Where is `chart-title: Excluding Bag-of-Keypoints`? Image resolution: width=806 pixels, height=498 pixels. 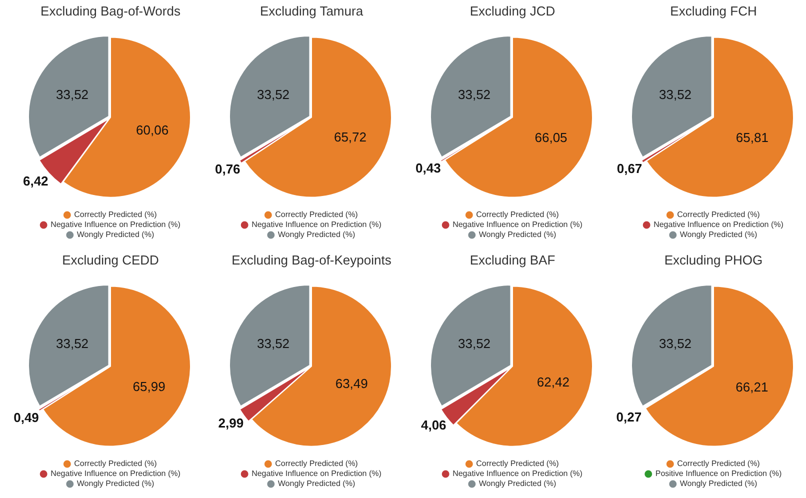
chart-title: Excluding Bag-of-Keypoints is located at coordinates (312, 260).